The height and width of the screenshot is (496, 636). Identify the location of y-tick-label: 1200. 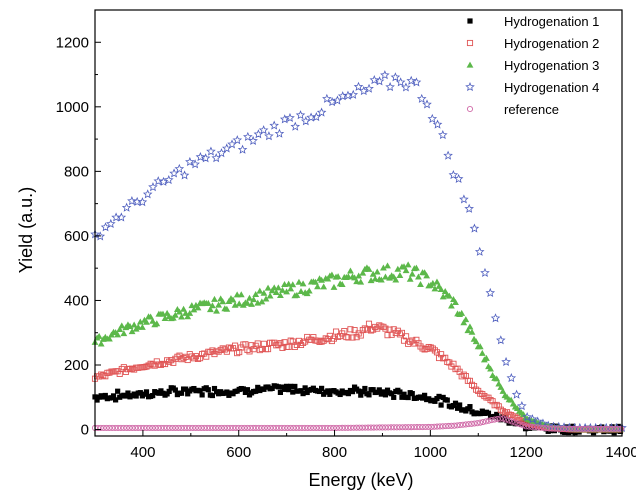
(72, 42).